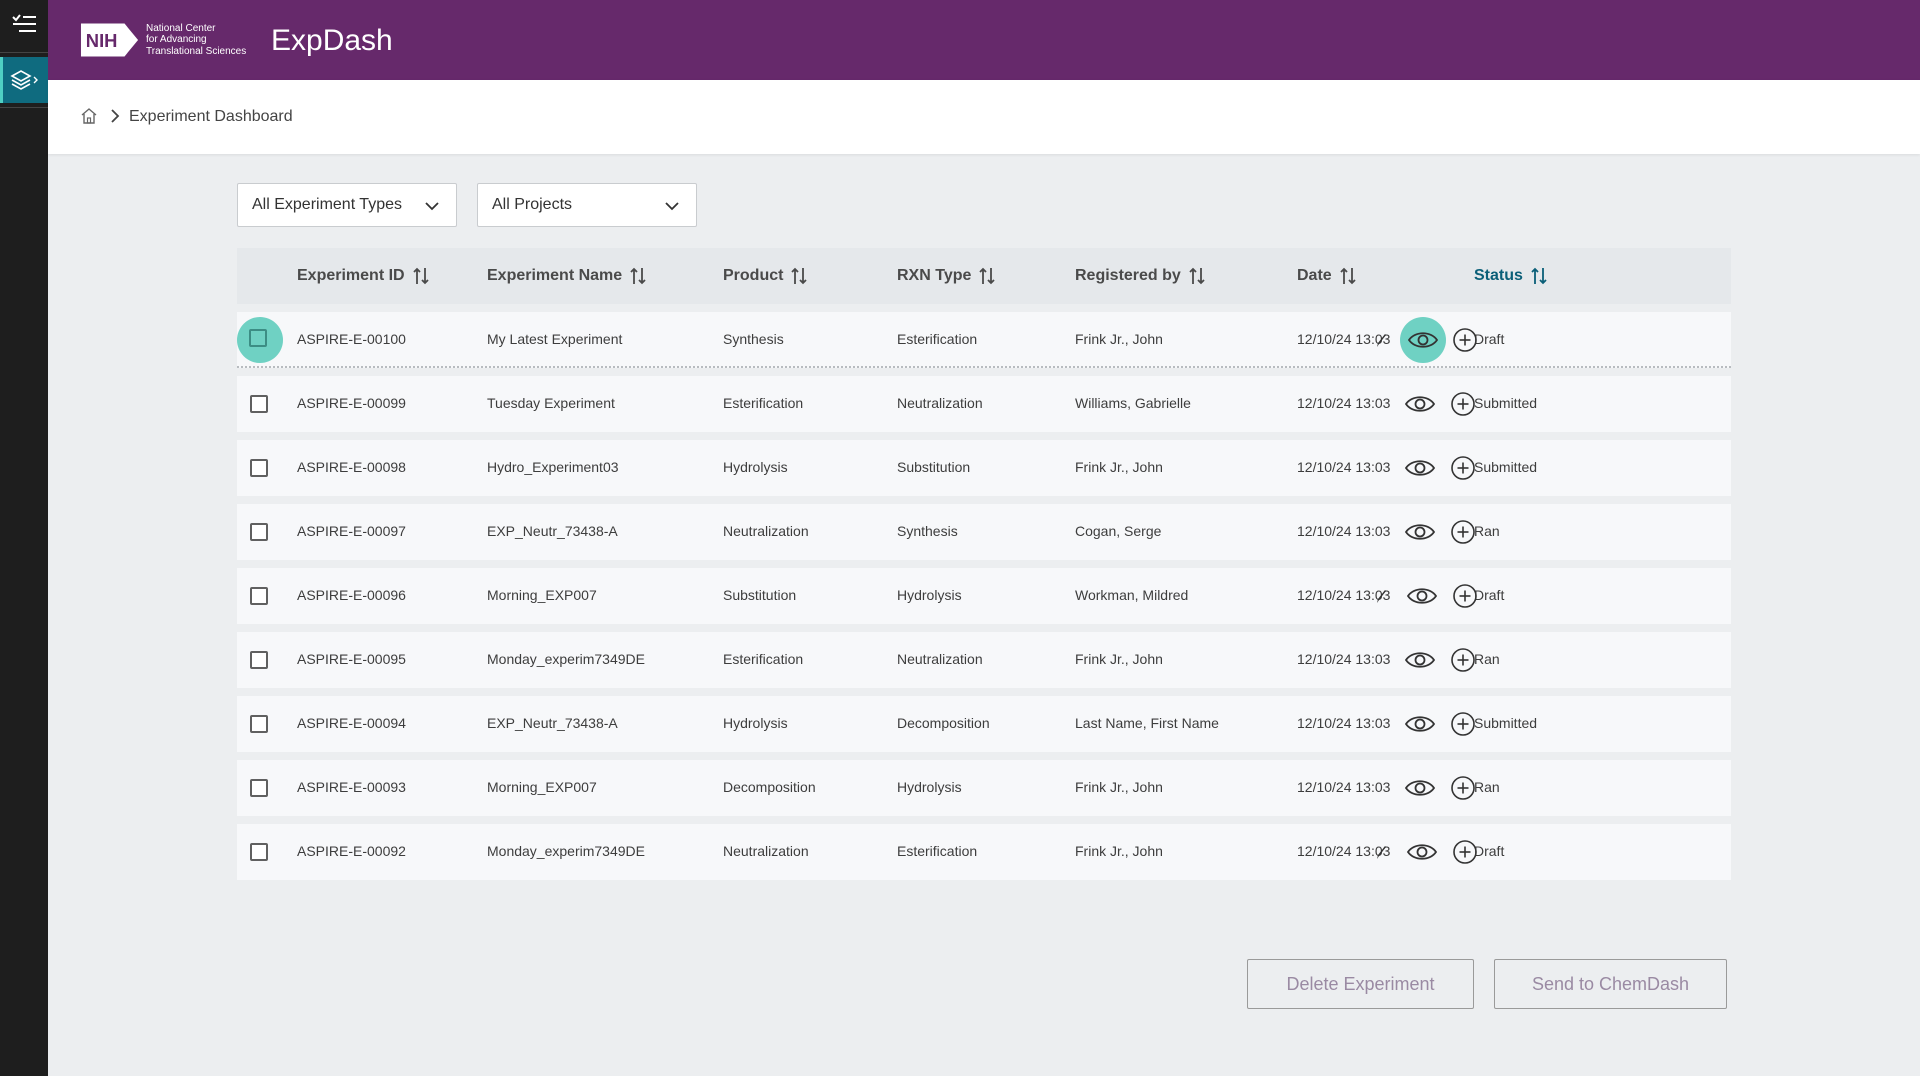  Describe the element at coordinates (927, 531) in the screenshot. I see `rxn-type-cell: Synthesis` at that location.